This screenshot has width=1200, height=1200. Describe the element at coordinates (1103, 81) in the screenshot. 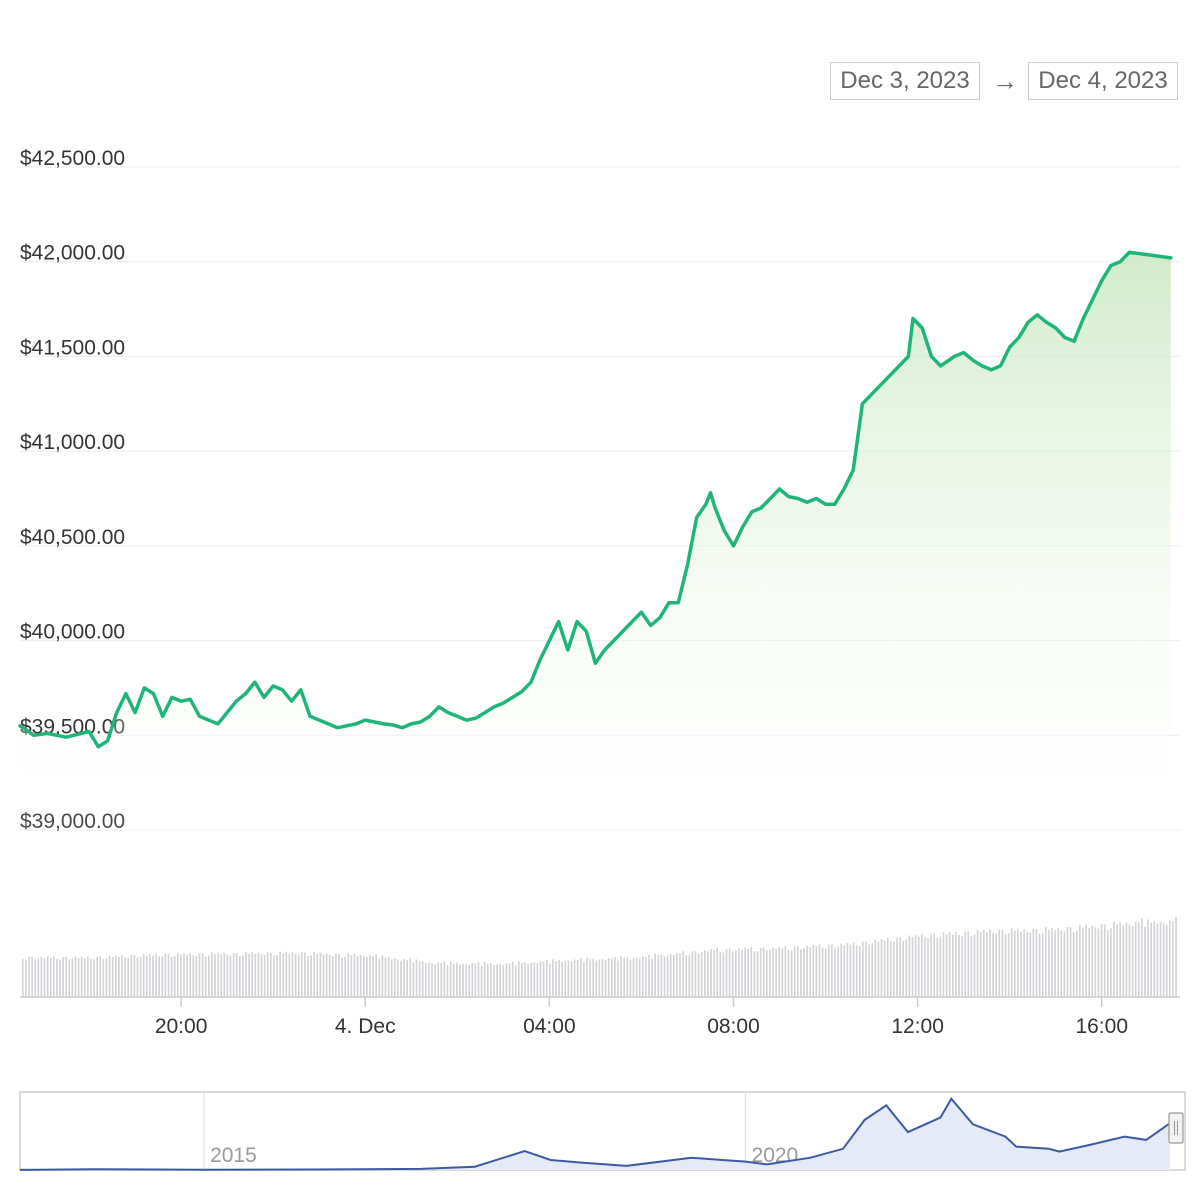

I see `date-range-to-input: Dec 4, 2023` at that location.